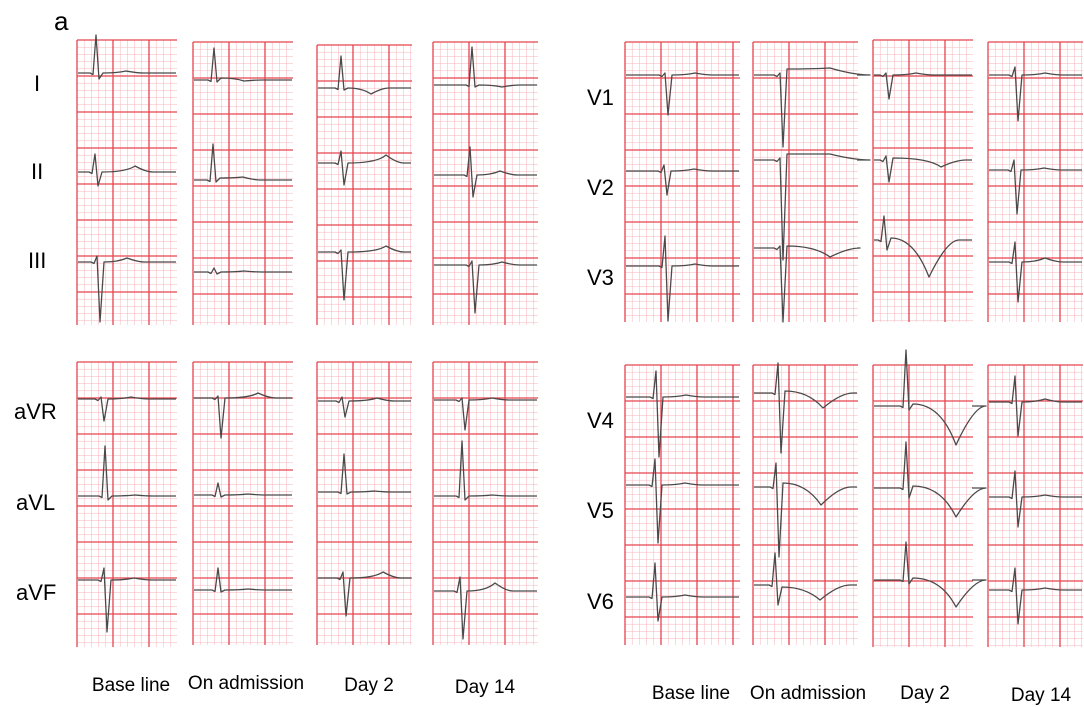  Describe the element at coordinates (127, 409) in the screenshot. I see `ecg-trace-aVR-baseline` at that location.